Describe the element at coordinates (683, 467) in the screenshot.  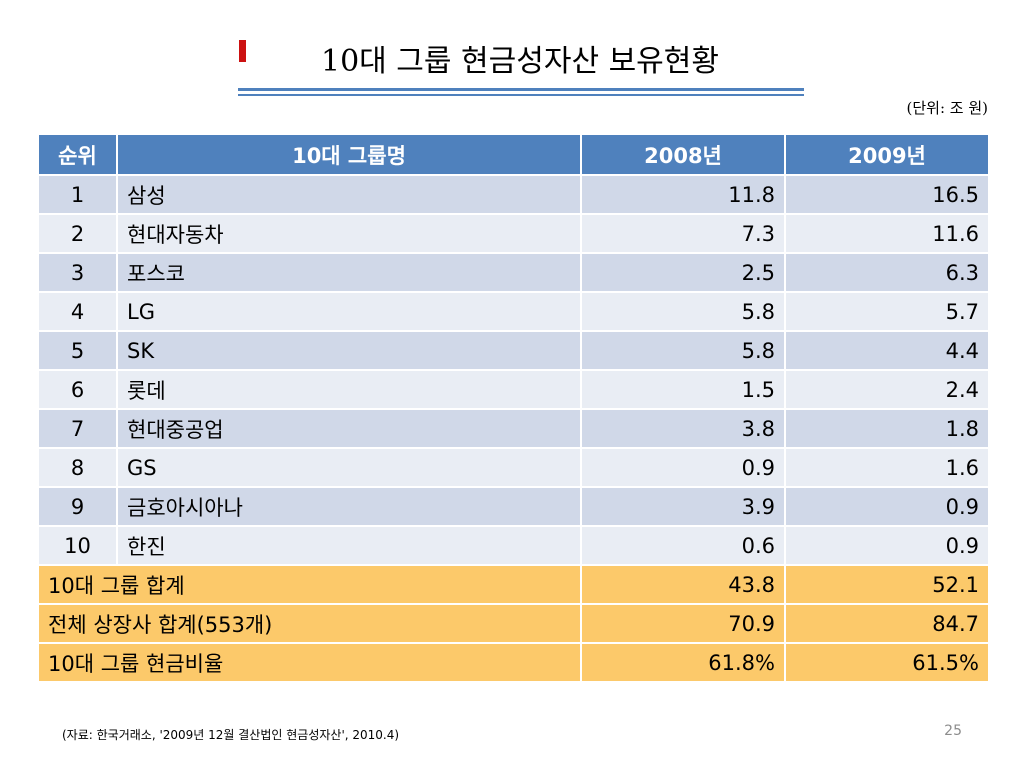
I see `row-value-2008: 0.9` at that location.